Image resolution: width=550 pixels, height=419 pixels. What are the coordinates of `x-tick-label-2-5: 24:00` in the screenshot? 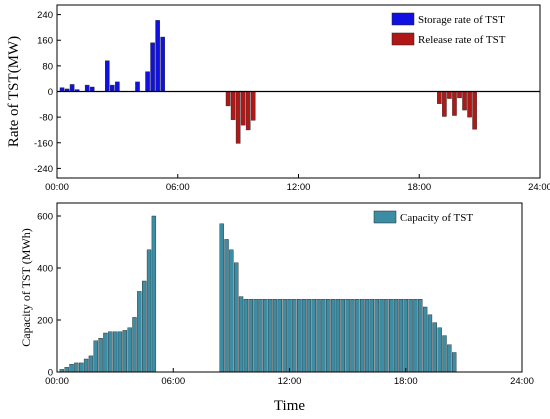 It's located at (522, 381).